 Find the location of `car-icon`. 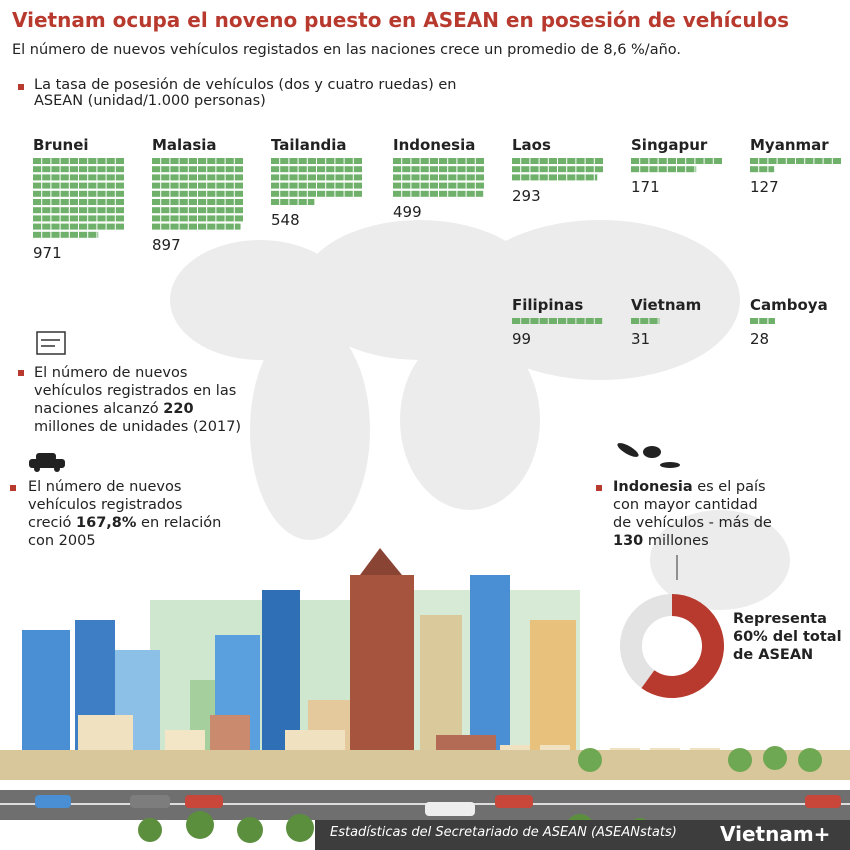

car-icon is located at coordinates (47, 462).